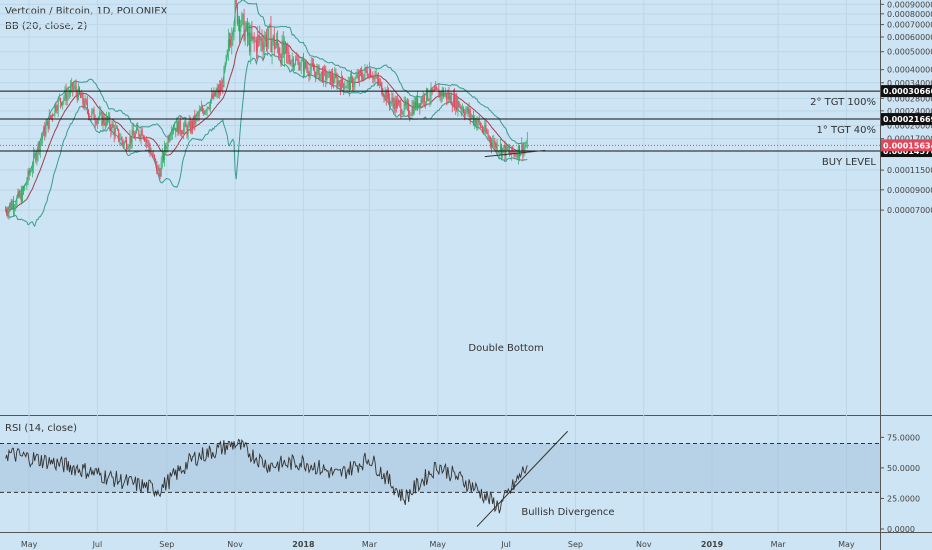 Image resolution: width=932 pixels, height=550 pixels. Describe the element at coordinates (909, 4) in the screenshot. I see `price-tick-label: 0.00090000` at that location.